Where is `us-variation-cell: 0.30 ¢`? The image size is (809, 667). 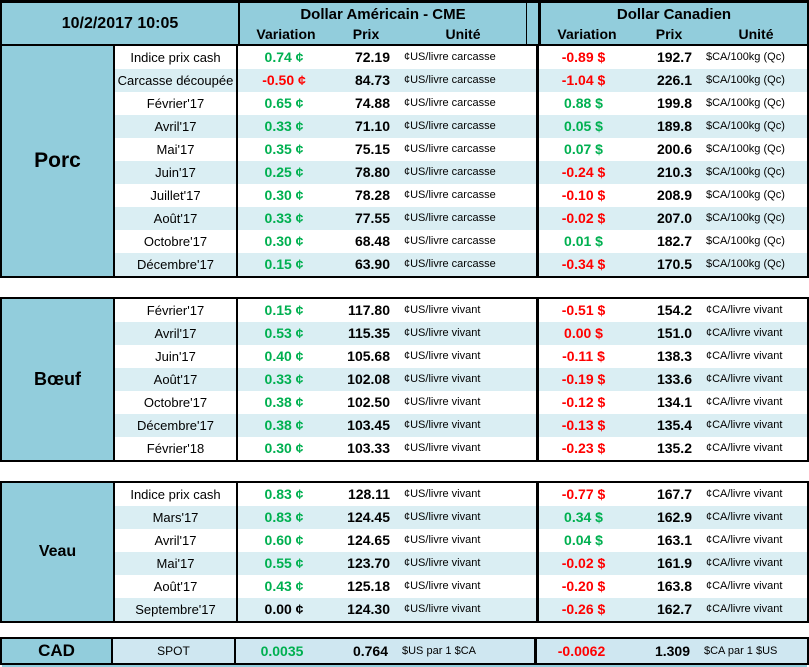 us-variation-cell: 0.30 ¢ is located at coordinates (284, 448).